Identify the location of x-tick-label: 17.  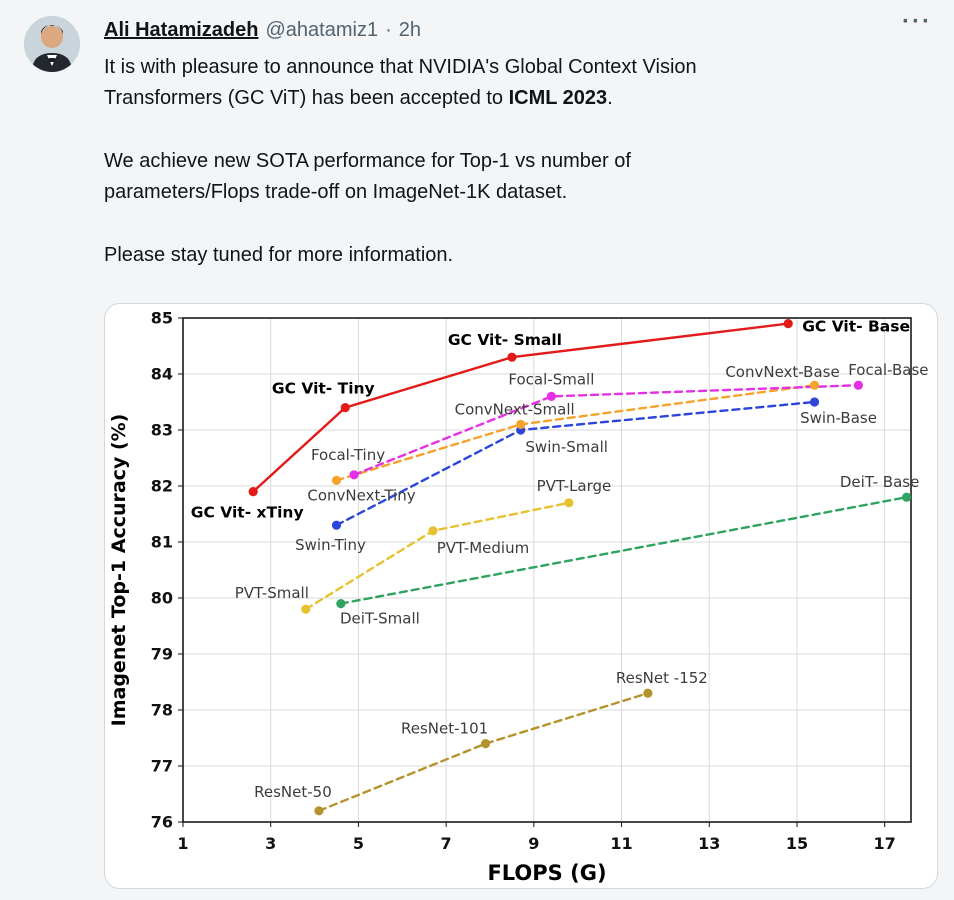
(885, 843).